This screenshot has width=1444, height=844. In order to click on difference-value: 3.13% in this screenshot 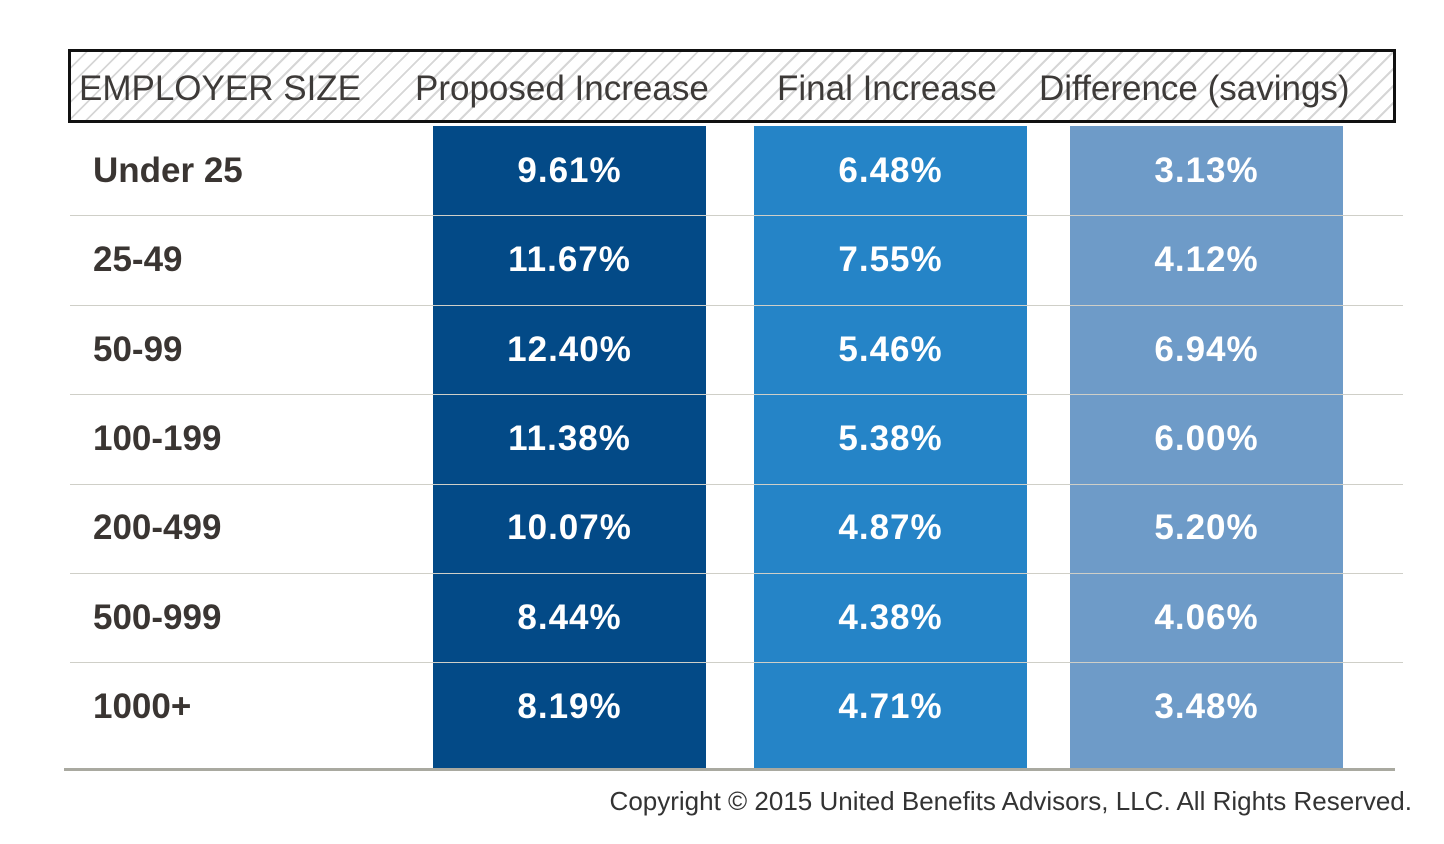, I will do `click(1206, 170)`.